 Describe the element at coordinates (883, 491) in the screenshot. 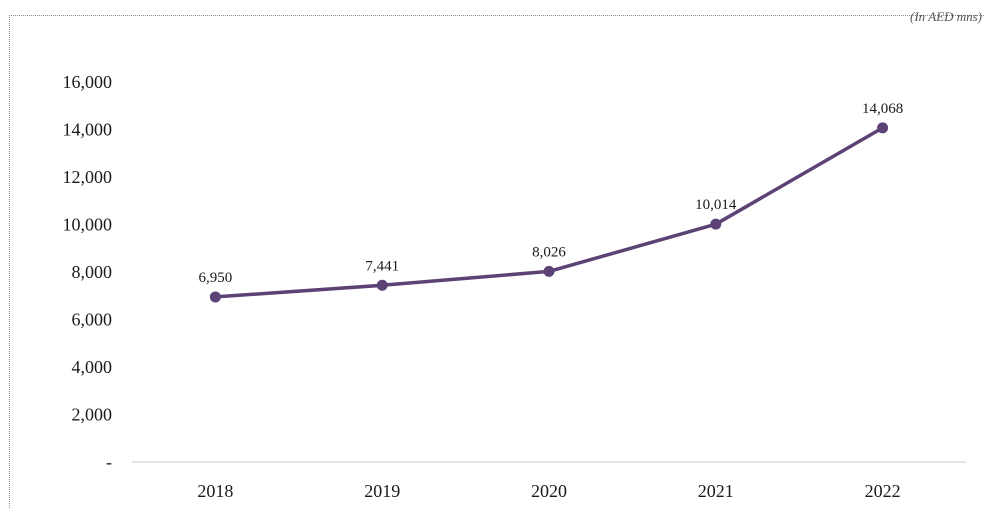

I see `x-tick-label: 2022` at that location.